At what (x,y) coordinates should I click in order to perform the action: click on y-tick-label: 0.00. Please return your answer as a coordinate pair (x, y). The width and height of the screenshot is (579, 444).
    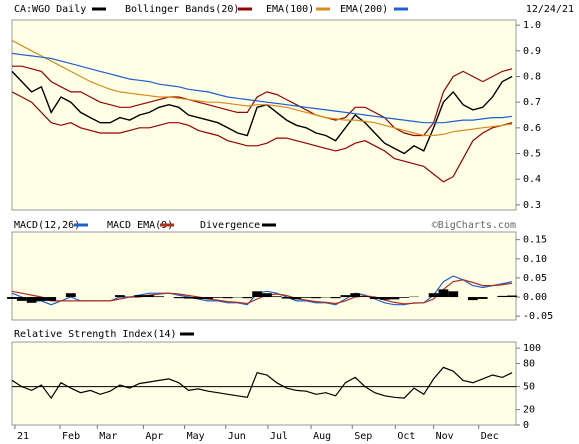
    Looking at the image, I should click on (535, 297).